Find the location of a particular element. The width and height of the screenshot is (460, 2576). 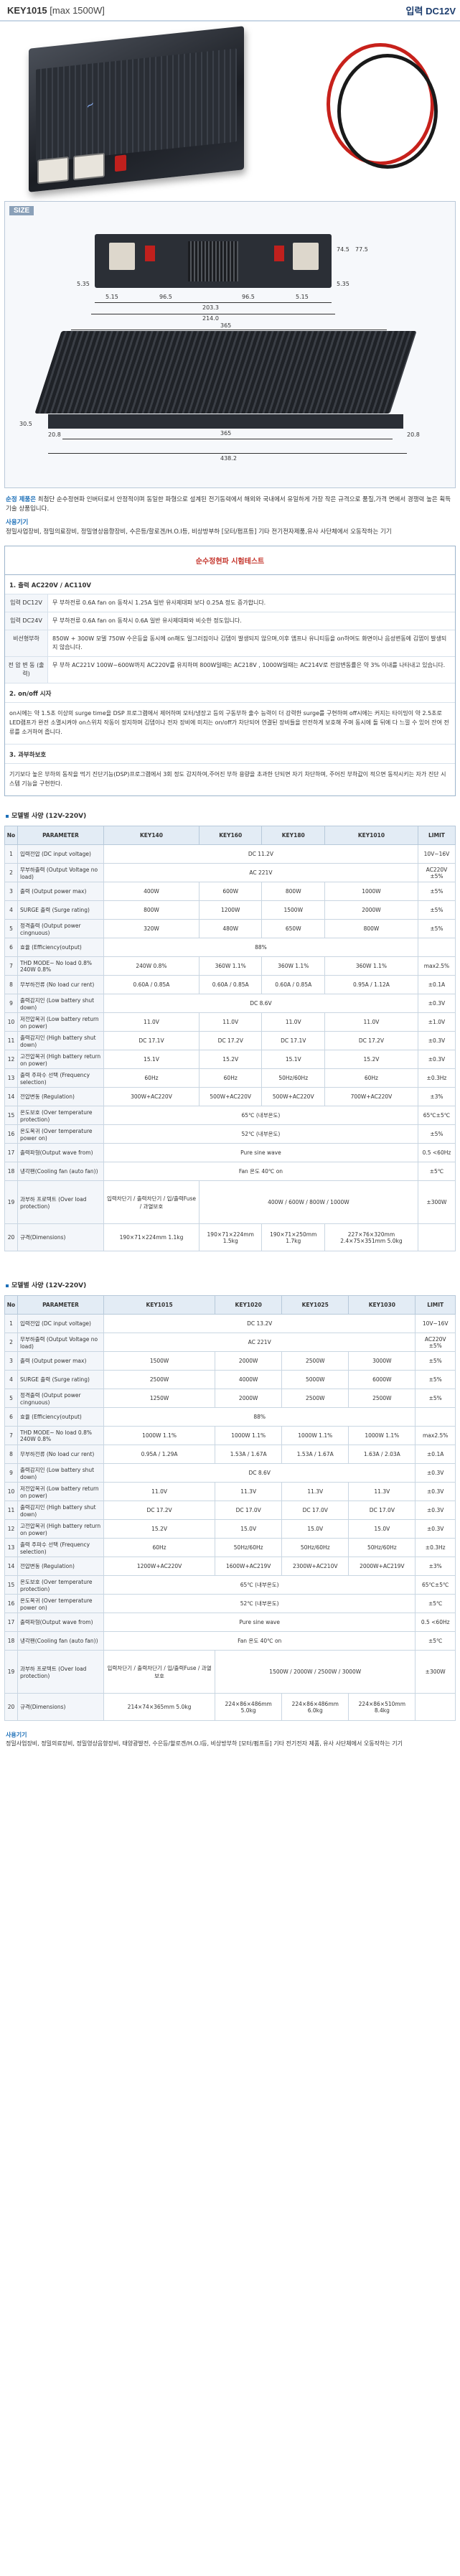

table-cell: 0.95A / 1.29A is located at coordinates (160, 1454).